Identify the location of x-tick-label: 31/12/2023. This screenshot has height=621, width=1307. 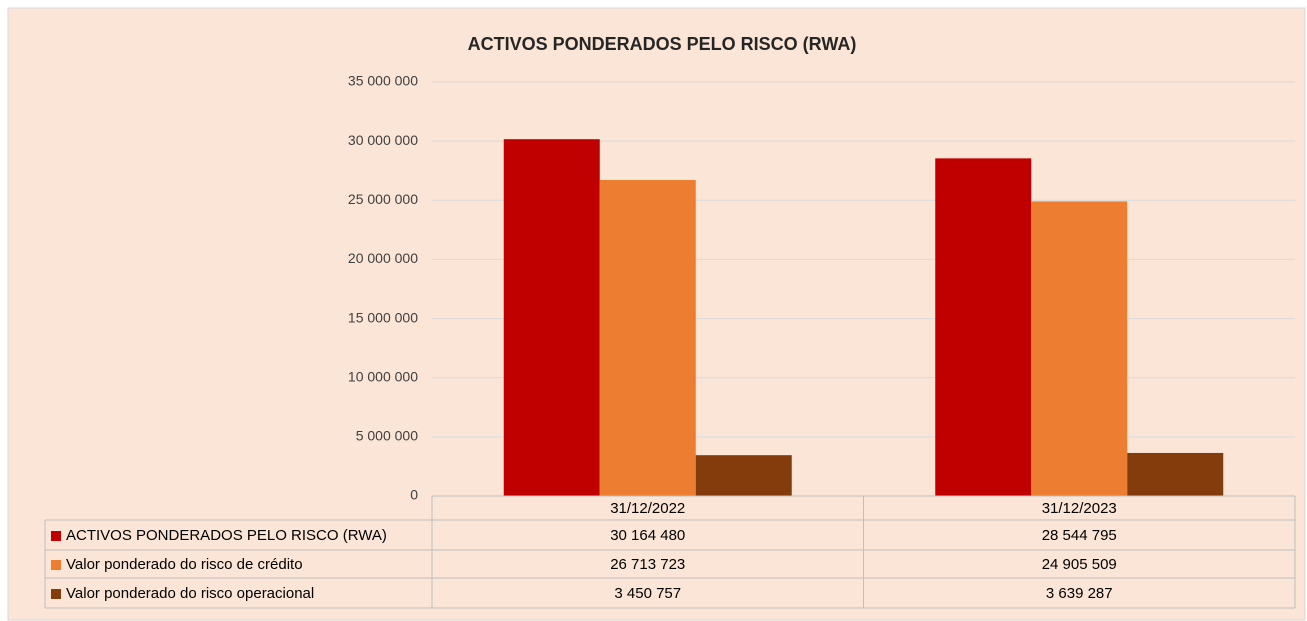
(1079, 508).